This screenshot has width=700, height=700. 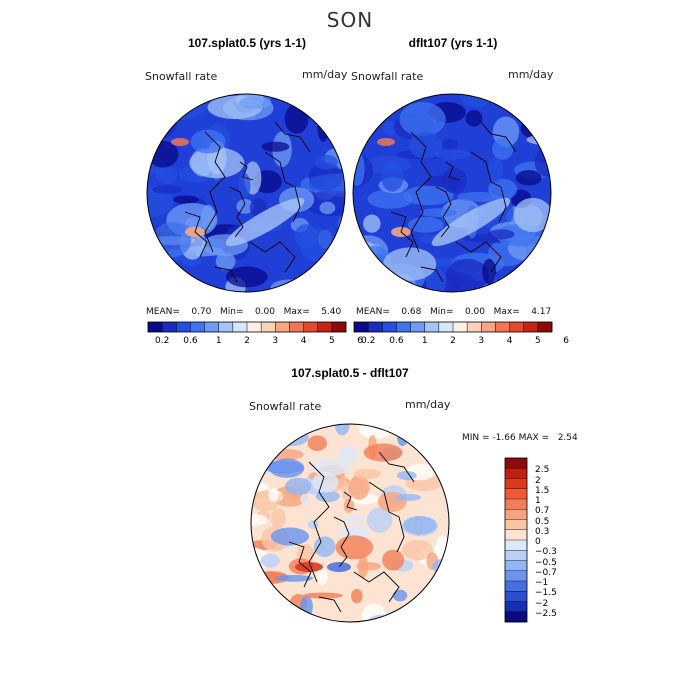 I want to click on panel-2-colorbar-tick-label: 2, so click(x=453, y=341).